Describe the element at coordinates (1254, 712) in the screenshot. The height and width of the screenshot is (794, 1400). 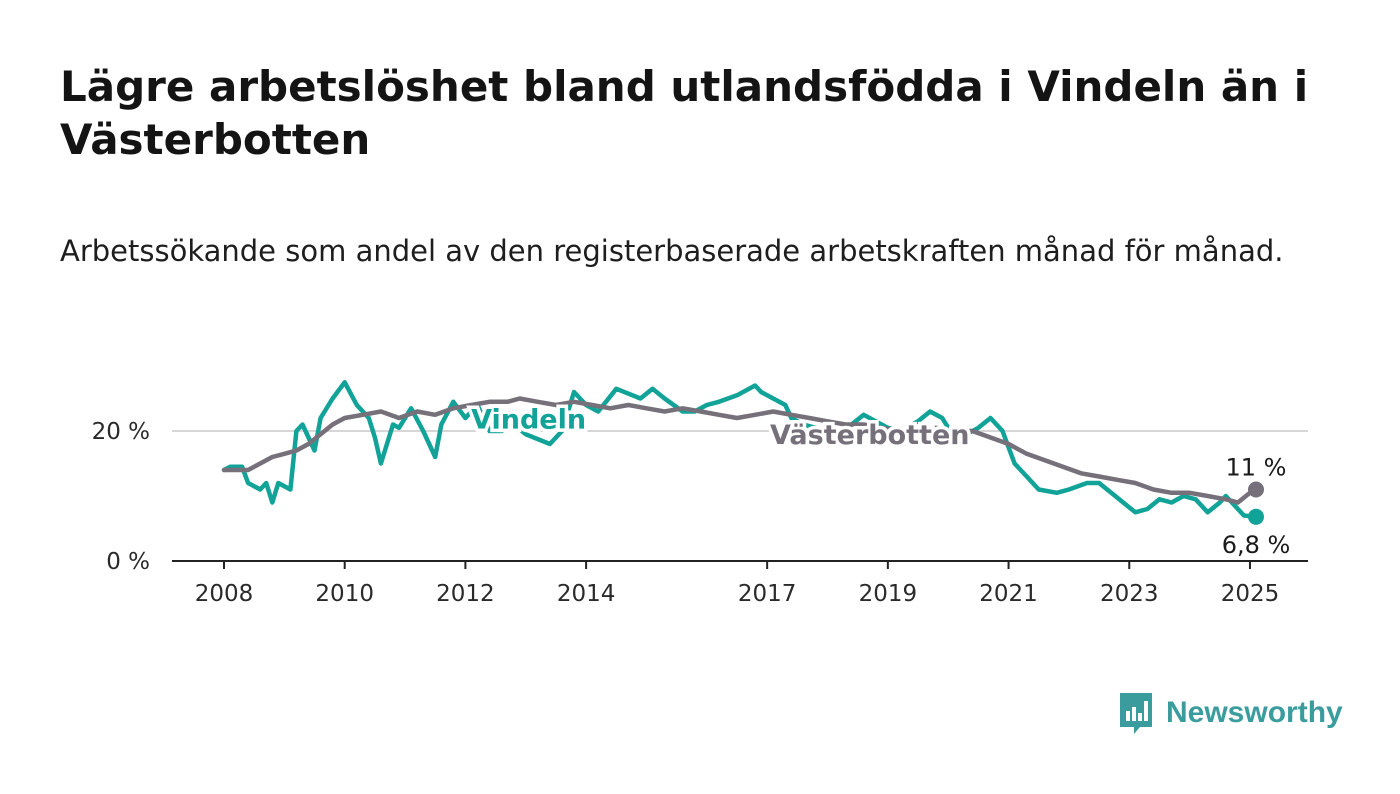
I see `newsworthy-logo-text: Newsworthy` at that location.